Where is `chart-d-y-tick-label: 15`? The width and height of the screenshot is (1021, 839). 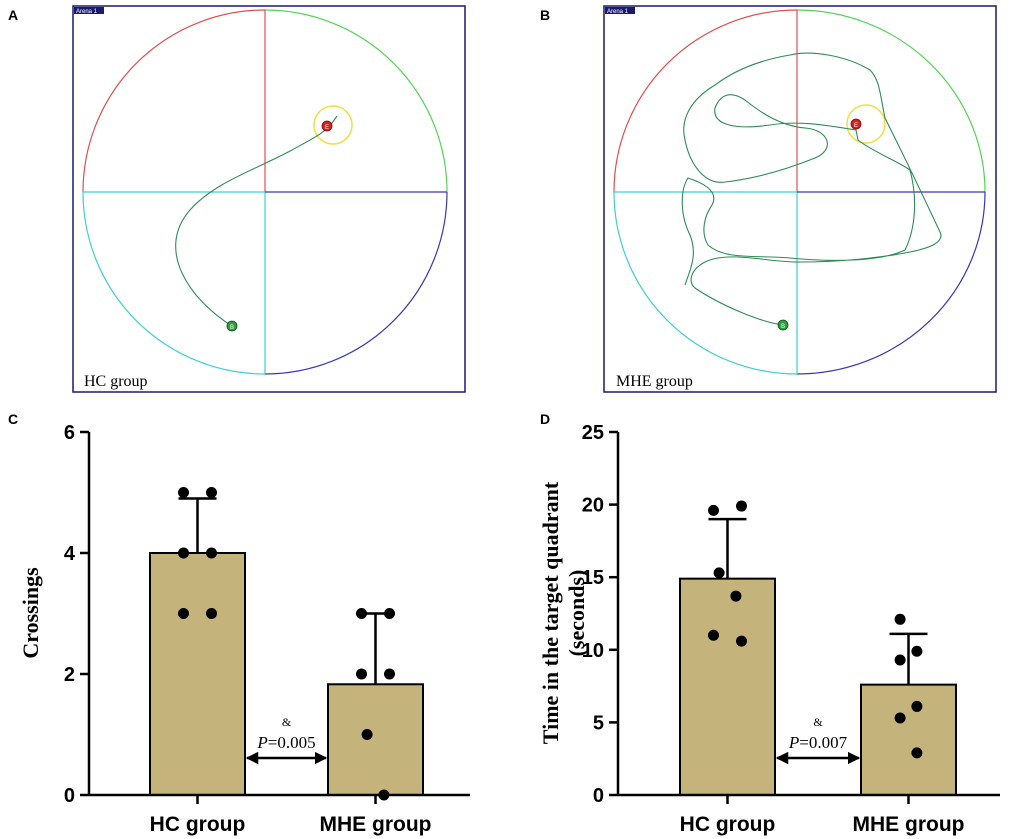 chart-d-y-tick-label: 15 is located at coordinates (593, 578).